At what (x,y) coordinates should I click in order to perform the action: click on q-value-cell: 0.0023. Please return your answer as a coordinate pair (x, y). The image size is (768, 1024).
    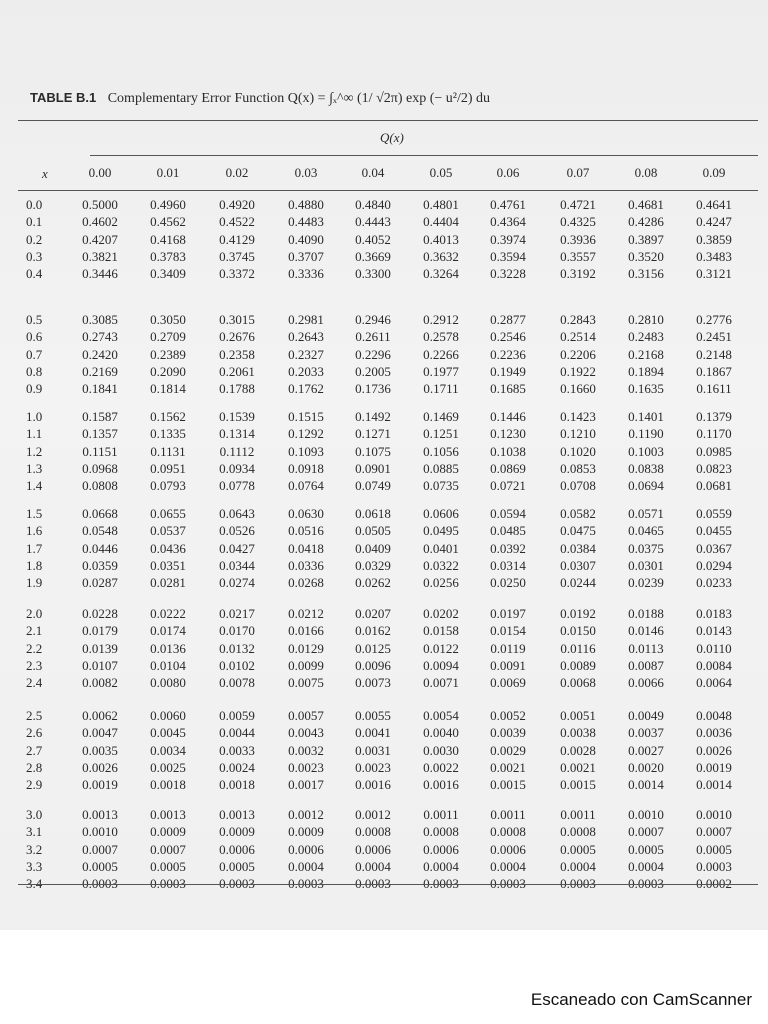
    Looking at the image, I should click on (373, 767).